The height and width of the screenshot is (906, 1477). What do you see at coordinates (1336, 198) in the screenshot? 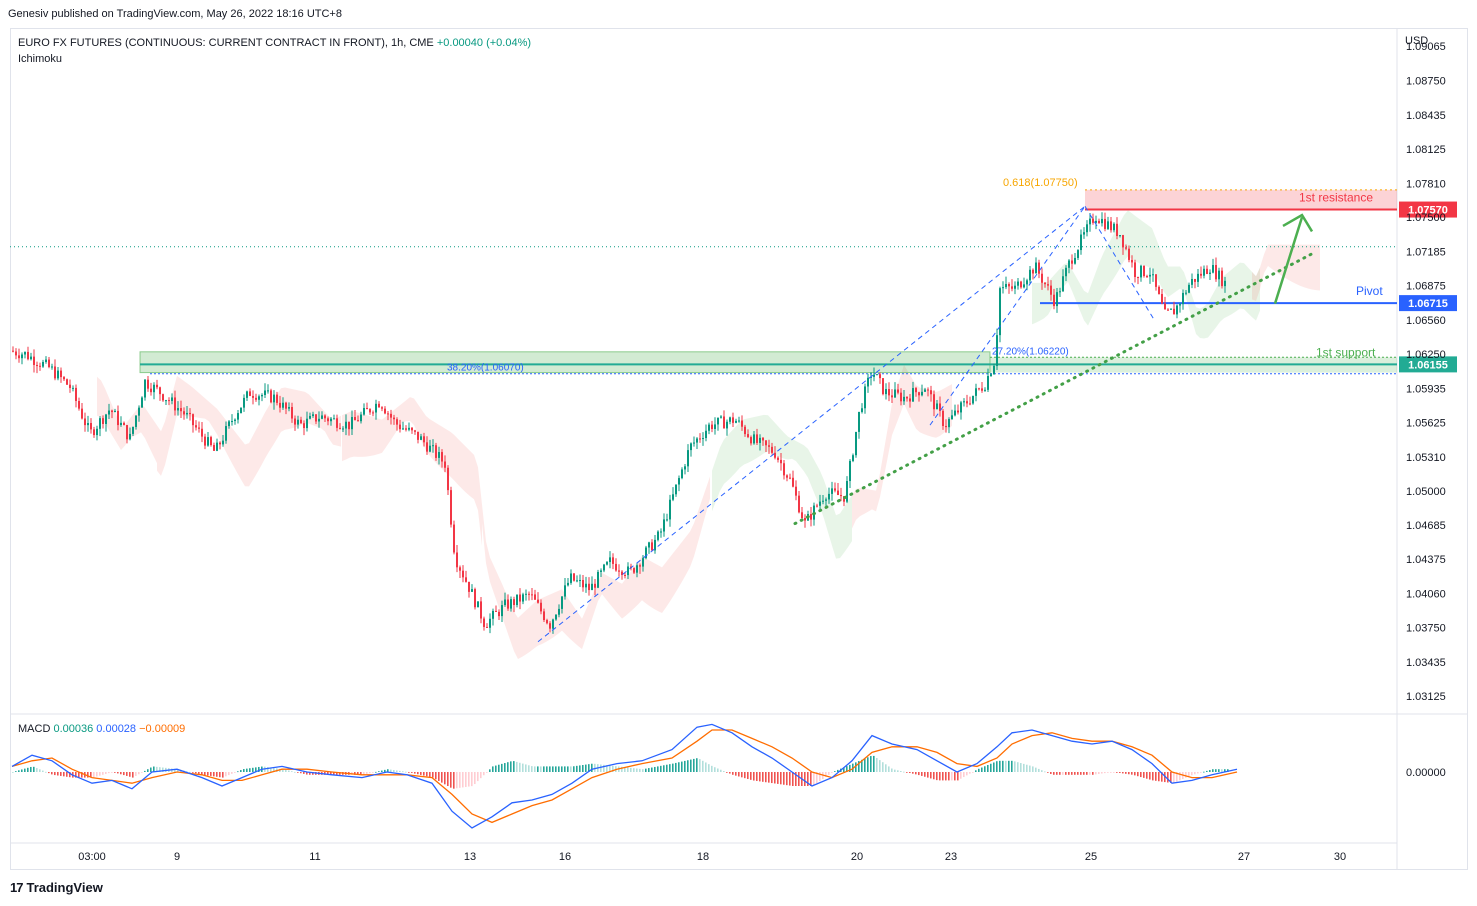
I see `resistance-label: 1st resistance` at bounding box center [1336, 198].